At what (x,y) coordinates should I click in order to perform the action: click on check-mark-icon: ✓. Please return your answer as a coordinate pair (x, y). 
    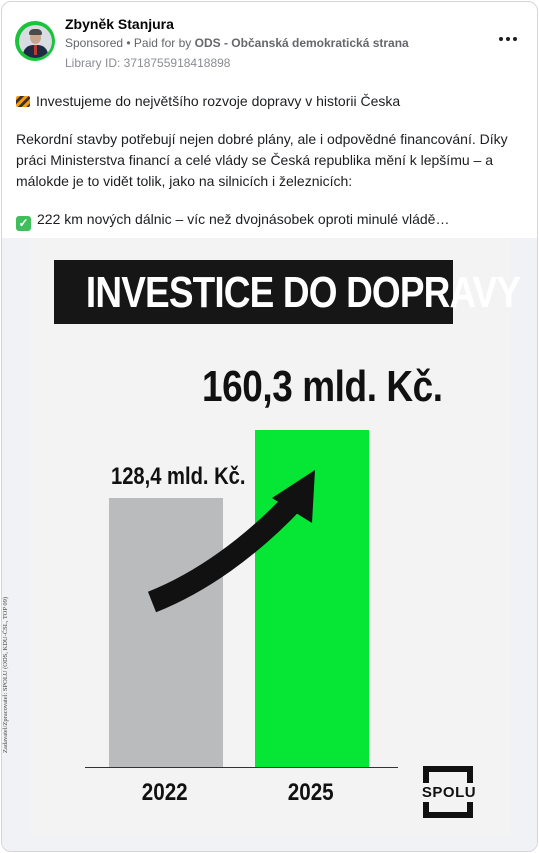
    Looking at the image, I should click on (23, 223).